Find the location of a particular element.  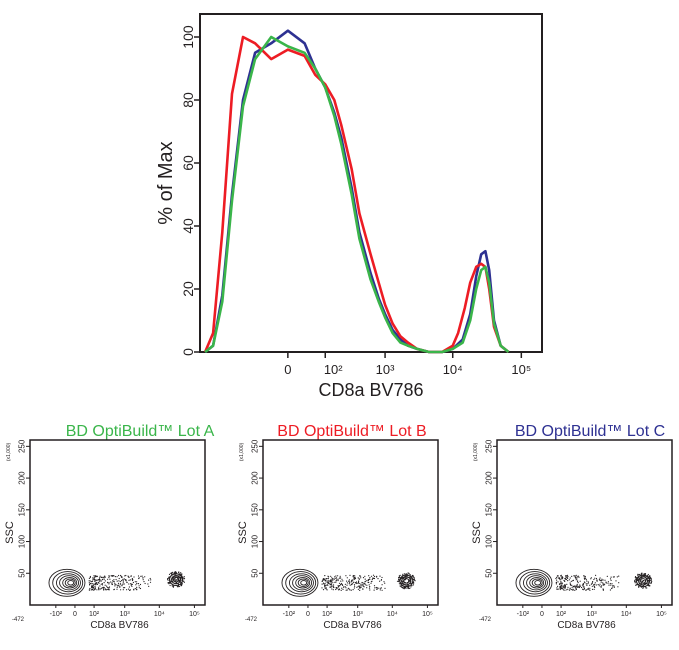

y-tick-label: 60 is located at coordinates (188, 163).